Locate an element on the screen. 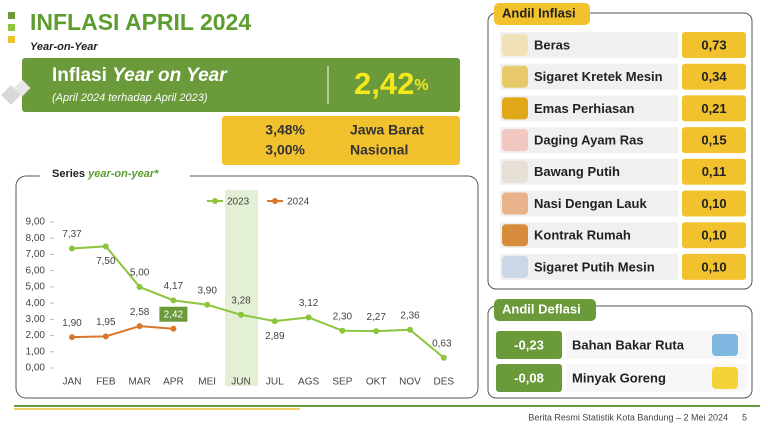 Image resolution: width=768 pixels, height=427 pixels. comparison-value: 3,00% is located at coordinates (285, 150).